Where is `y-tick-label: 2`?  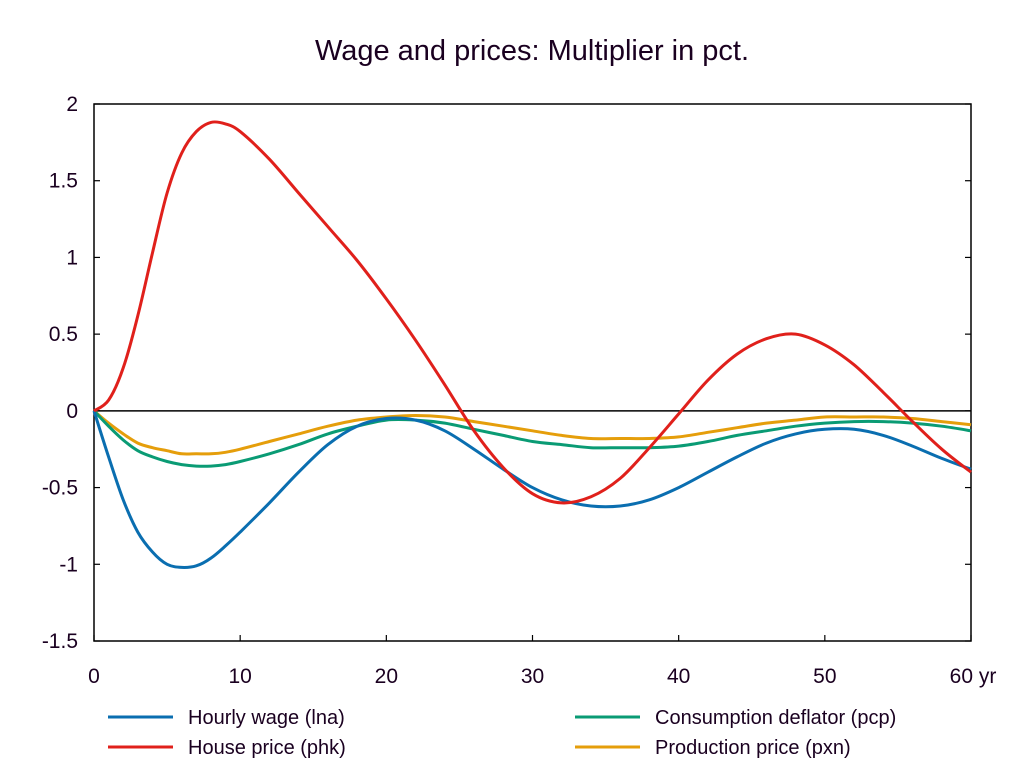
y-tick-label: 2 is located at coordinates (72, 104).